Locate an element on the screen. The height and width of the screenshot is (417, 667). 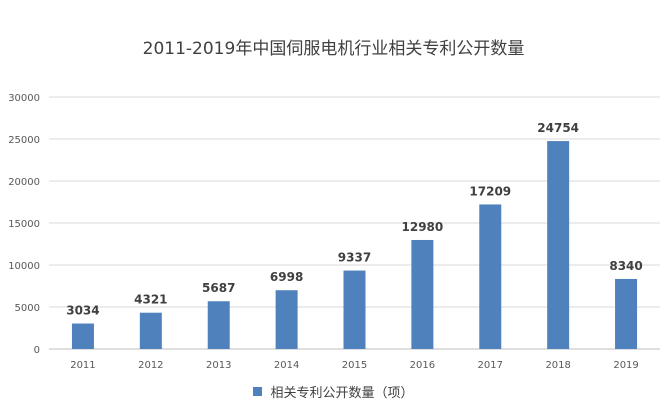
data-label: 5687 is located at coordinates (218, 288).